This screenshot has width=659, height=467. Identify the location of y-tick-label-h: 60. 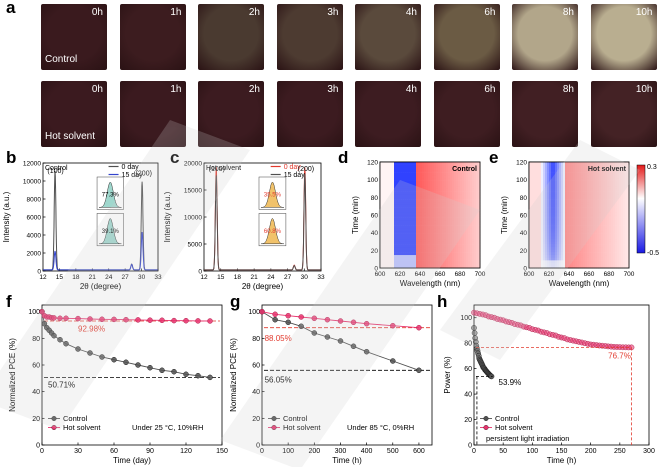
(468, 369).